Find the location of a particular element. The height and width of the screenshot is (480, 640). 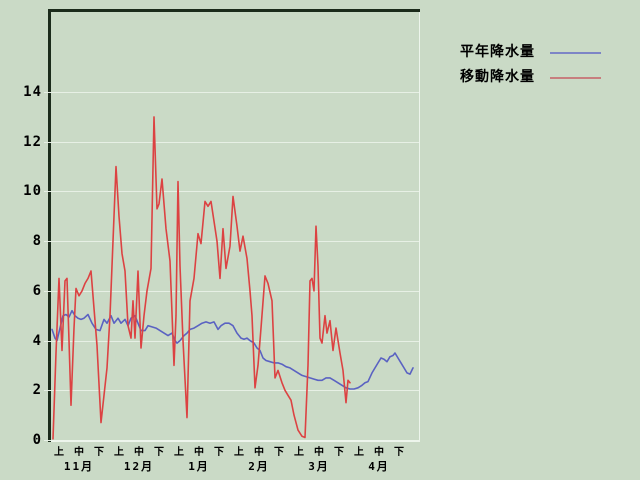

plot-bottom-axis is located at coordinates (235, 441).